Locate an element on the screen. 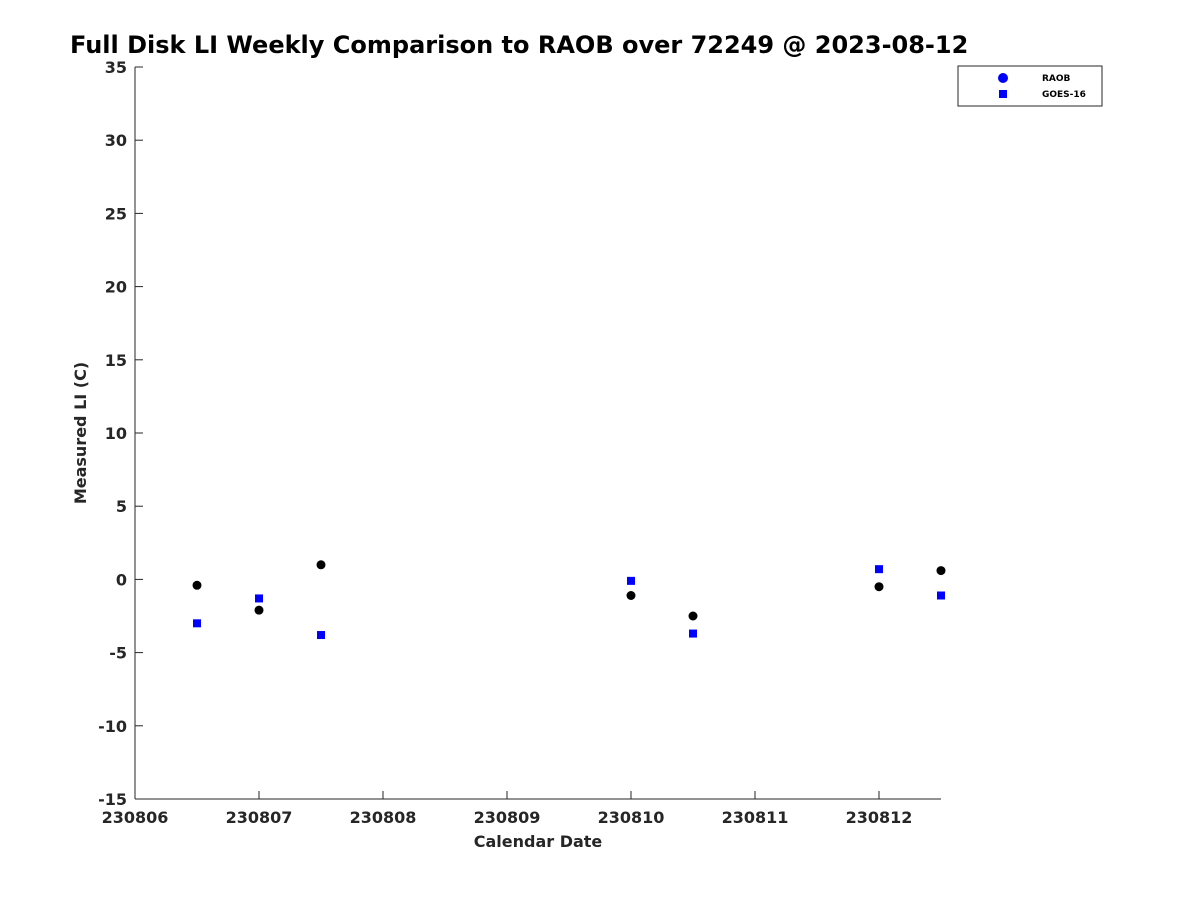 Image resolution: width=1200 pixels, height=900 pixels. x-tick-label: 230808 is located at coordinates (383, 817).